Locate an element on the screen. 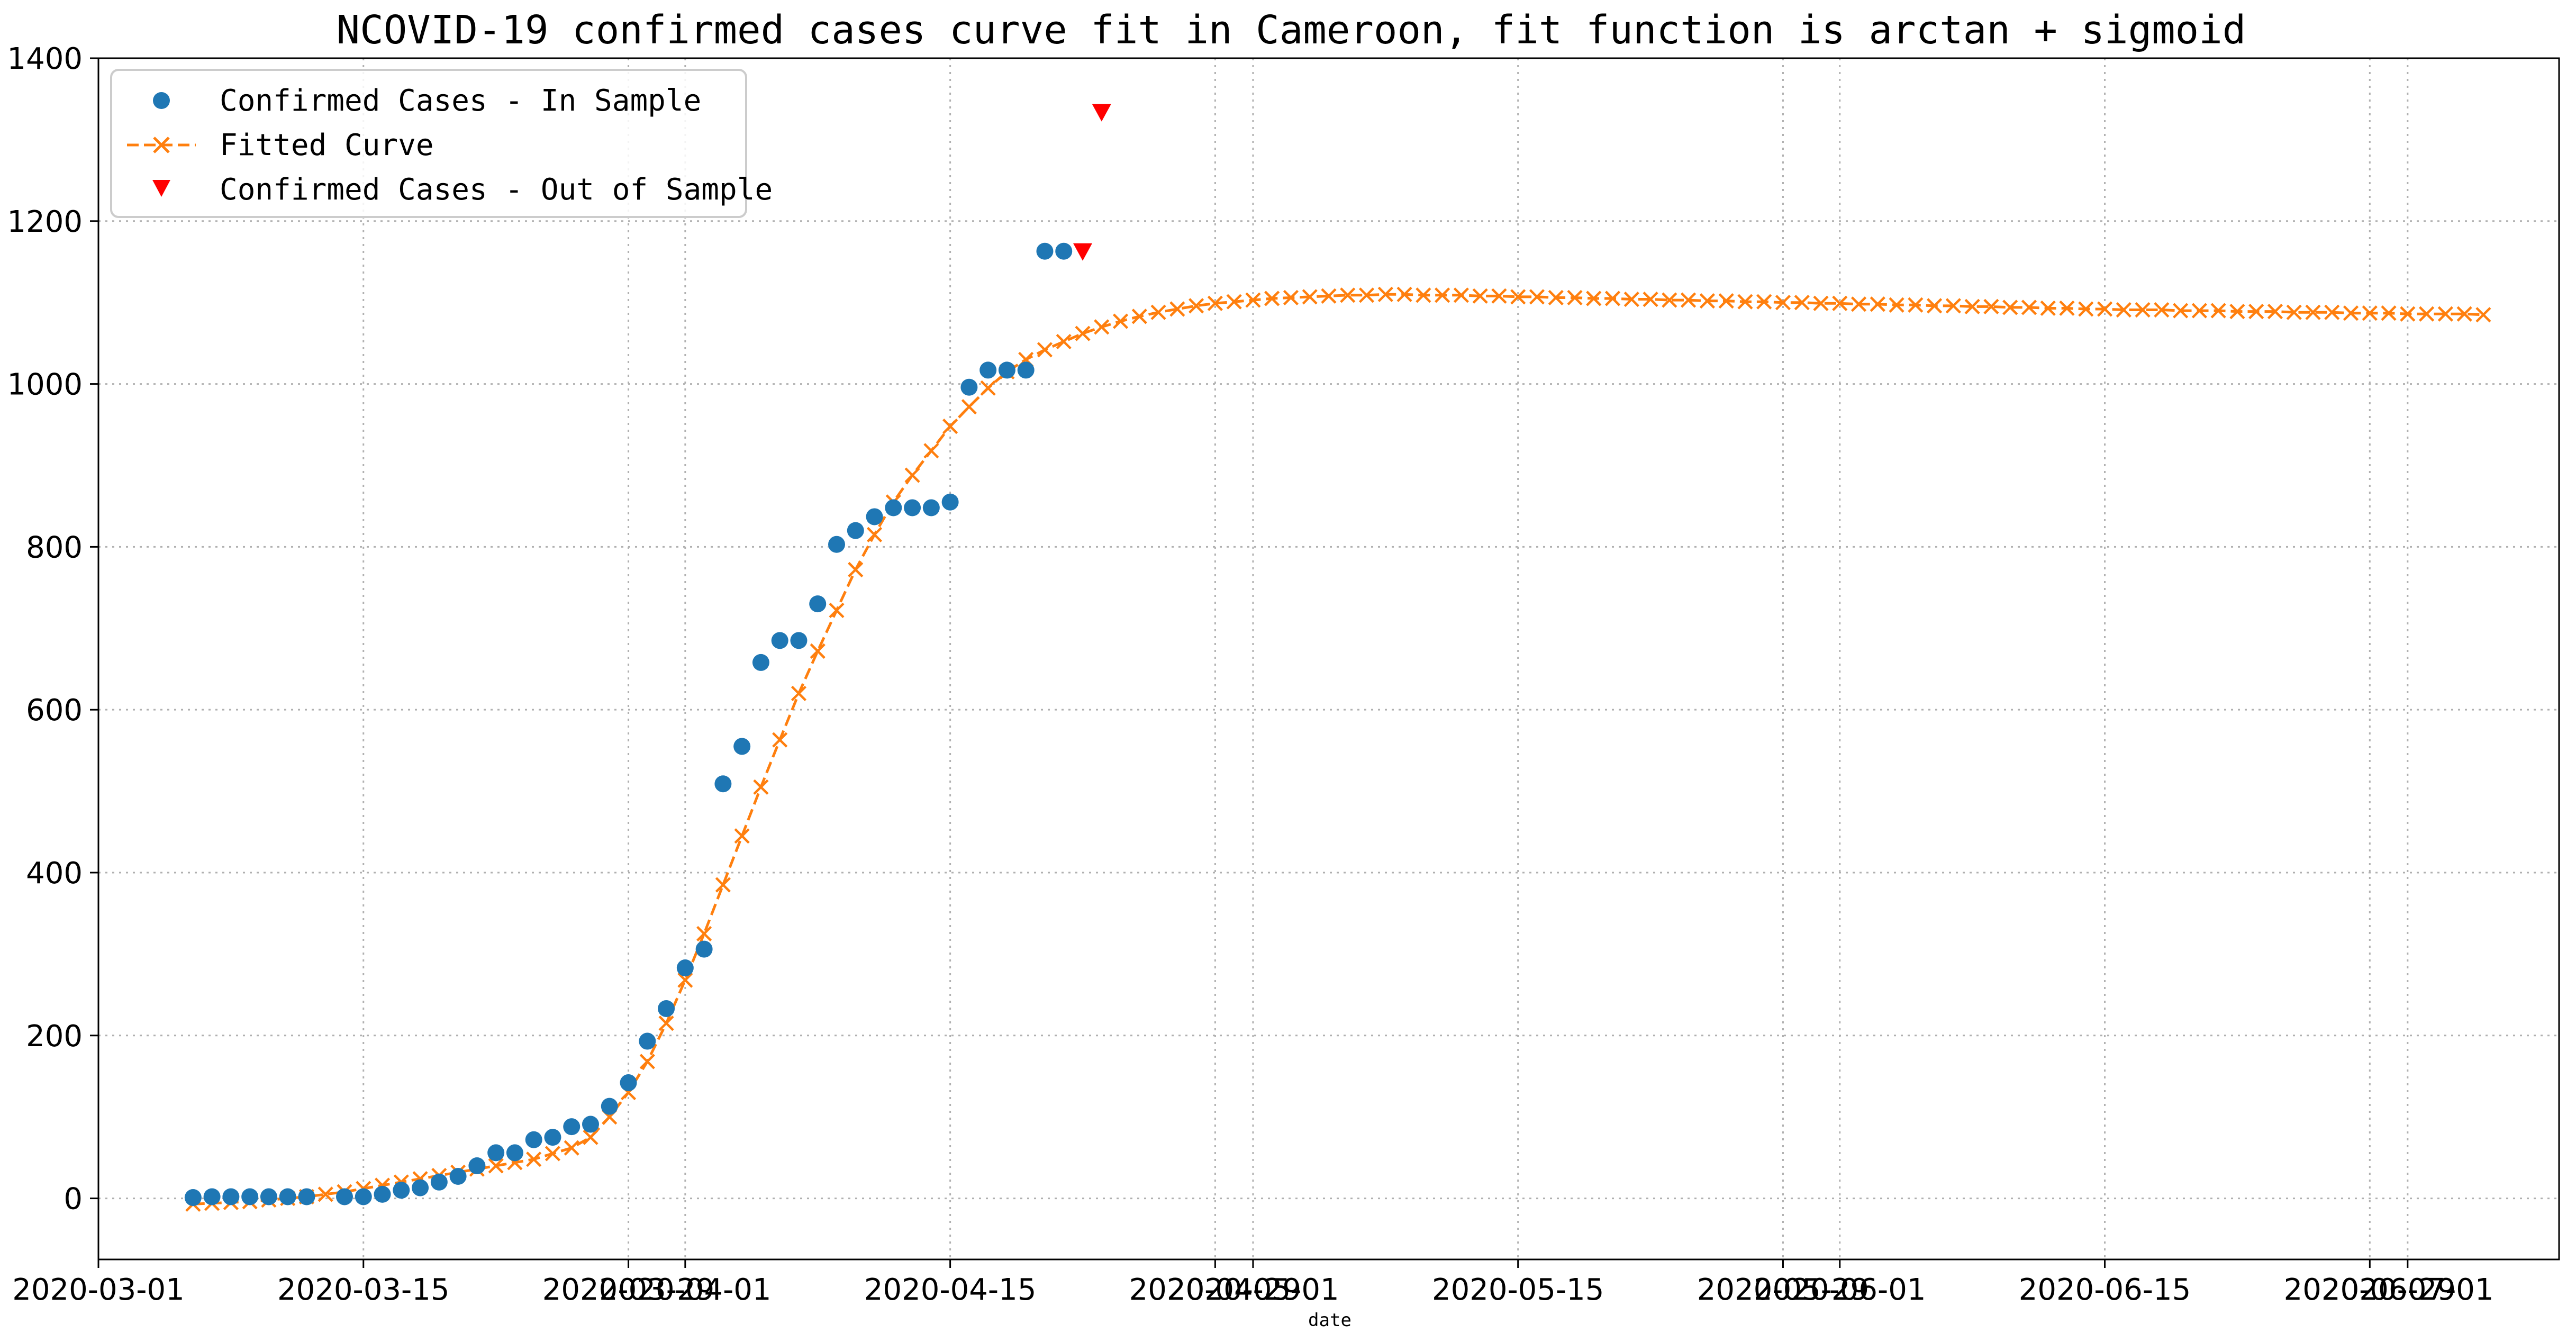 The image size is (2576, 1342). y-tick-label: 200 is located at coordinates (54, 1036).